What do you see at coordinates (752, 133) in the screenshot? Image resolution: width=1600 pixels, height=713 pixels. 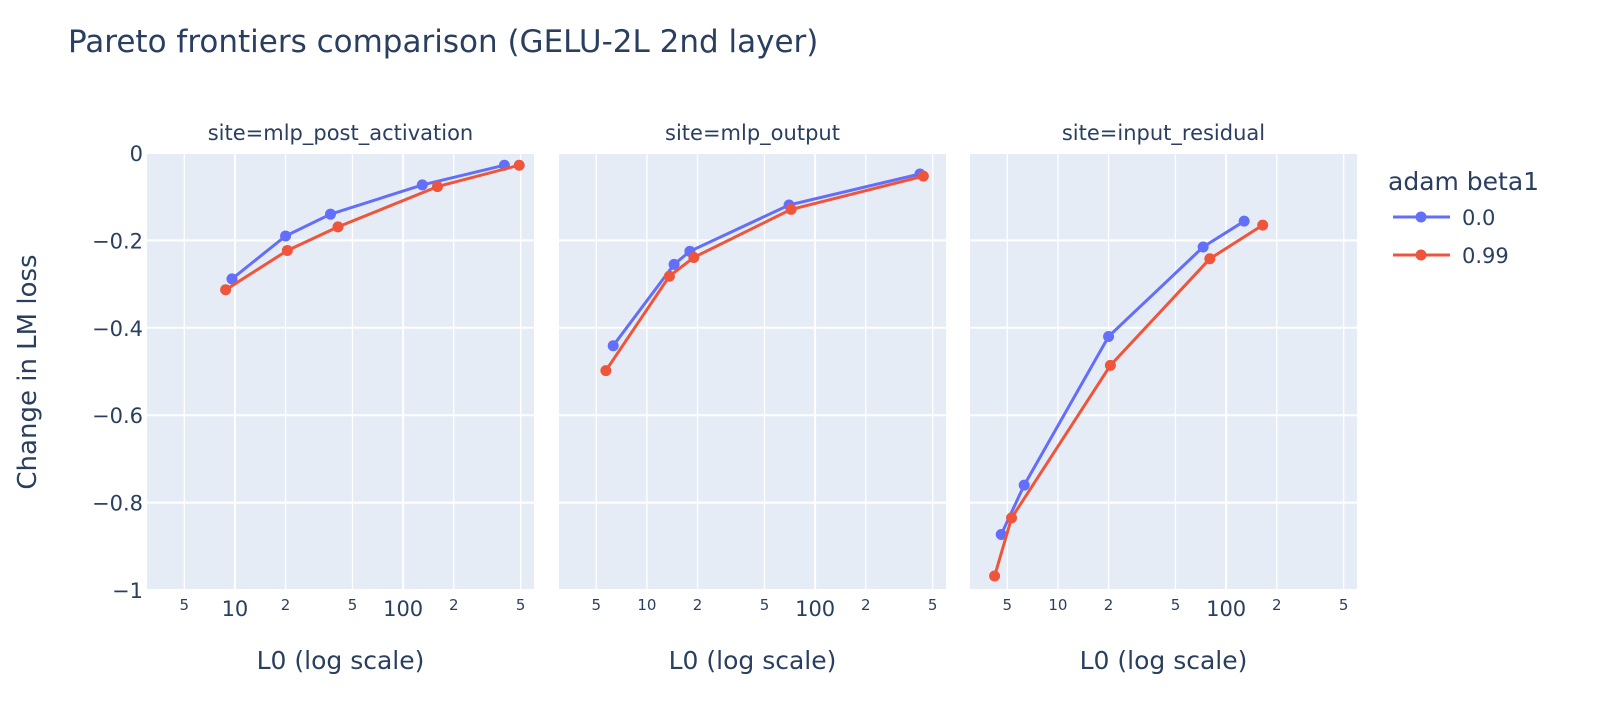 I see `facet-title: site=mlp_output` at bounding box center [752, 133].